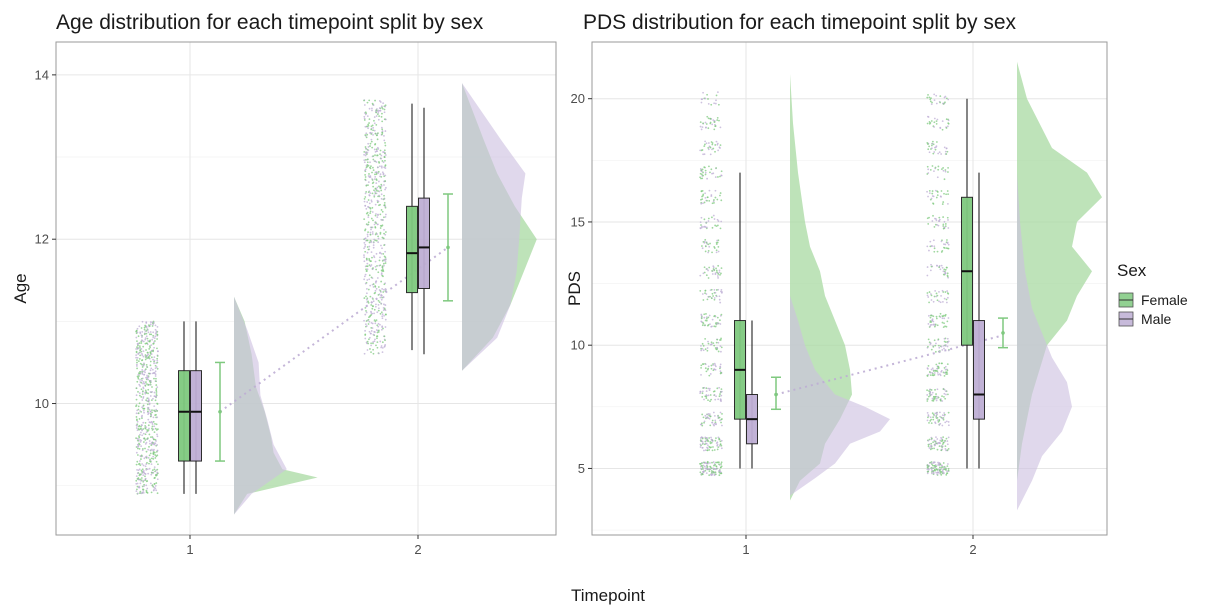 This screenshot has height=605, width=1208. I want to click on density-male-t2, so click(494, 227).